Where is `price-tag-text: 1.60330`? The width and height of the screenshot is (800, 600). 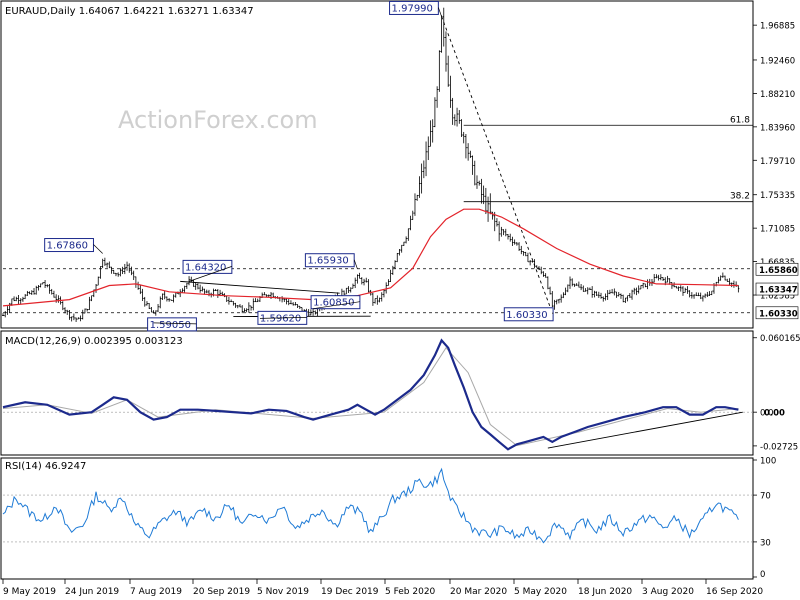
price-tag-text: 1.60330 is located at coordinates (778, 314).